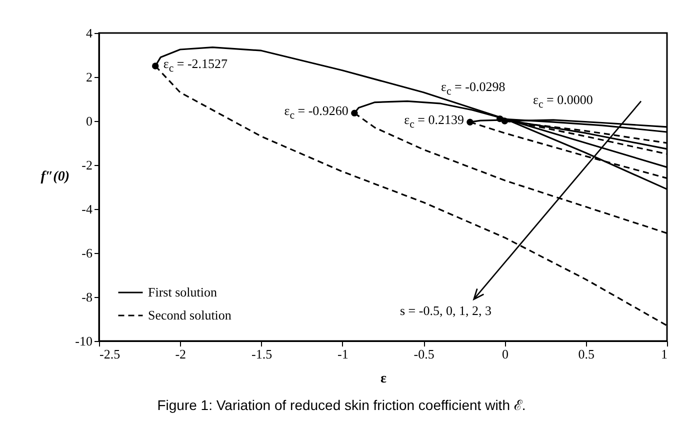 The height and width of the screenshot is (428, 683). I want to click on y-tick-label: -2, so click(87, 165).